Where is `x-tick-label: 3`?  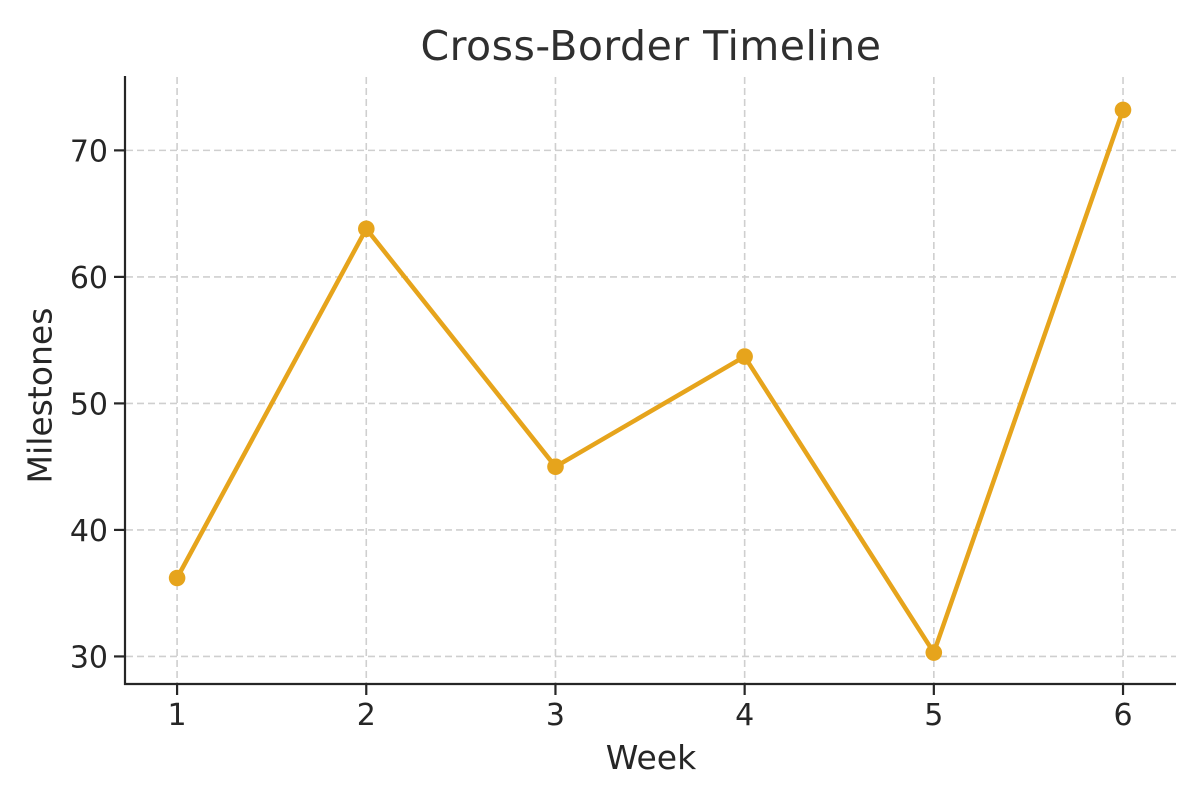 x-tick-label: 3 is located at coordinates (555, 715).